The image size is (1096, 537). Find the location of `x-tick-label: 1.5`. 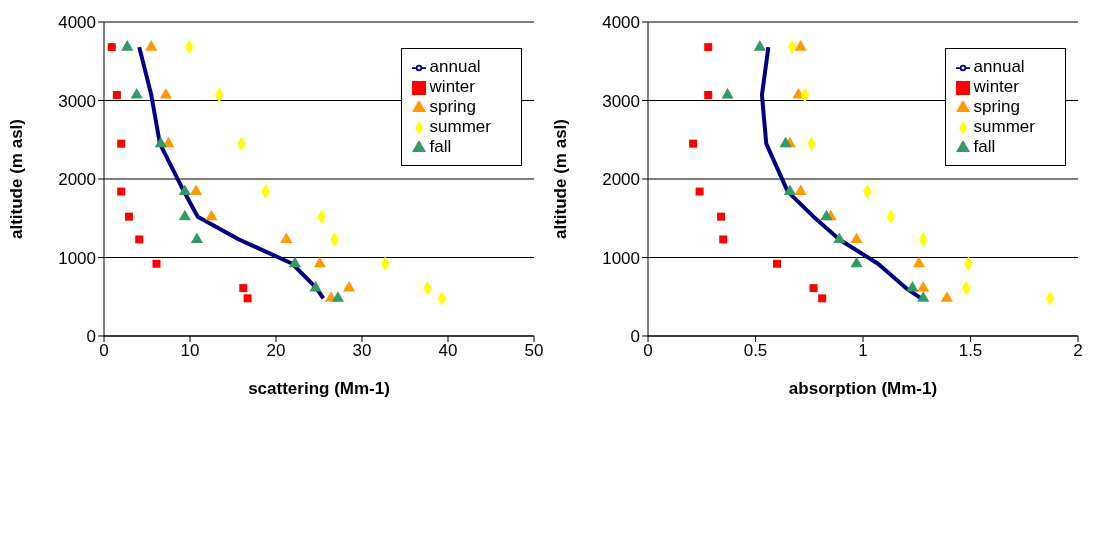

x-tick-label: 1.5 is located at coordinates (970, 351).